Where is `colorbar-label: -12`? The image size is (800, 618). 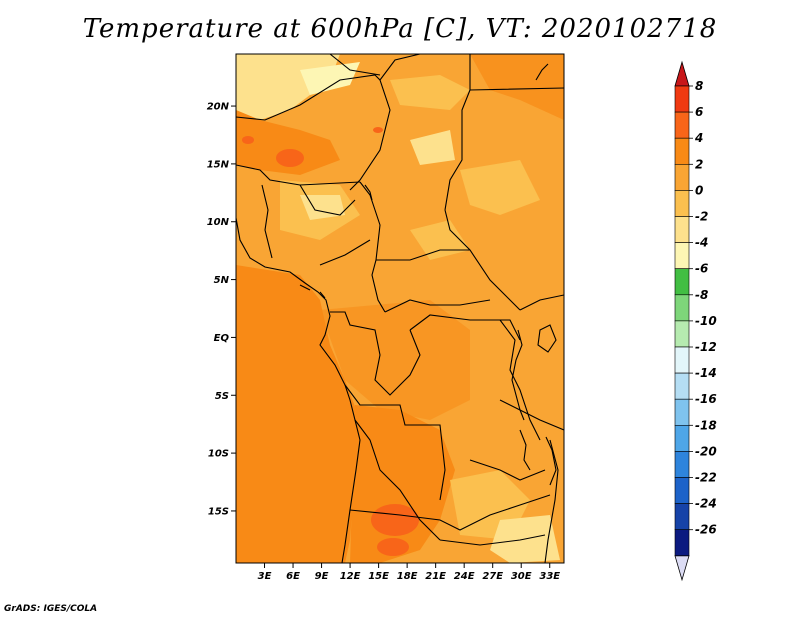
colorbar-label: -12 is located at coordinates (706, 347).